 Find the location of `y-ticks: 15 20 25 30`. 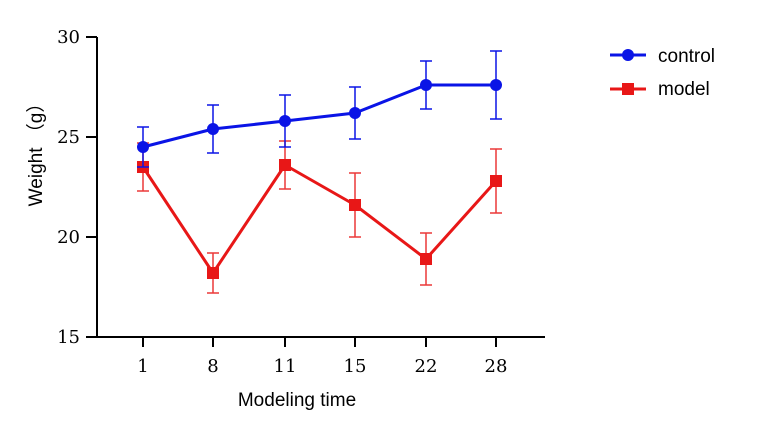

y-ticks: 15 20 25 30 is located at coordinates (77, 187).